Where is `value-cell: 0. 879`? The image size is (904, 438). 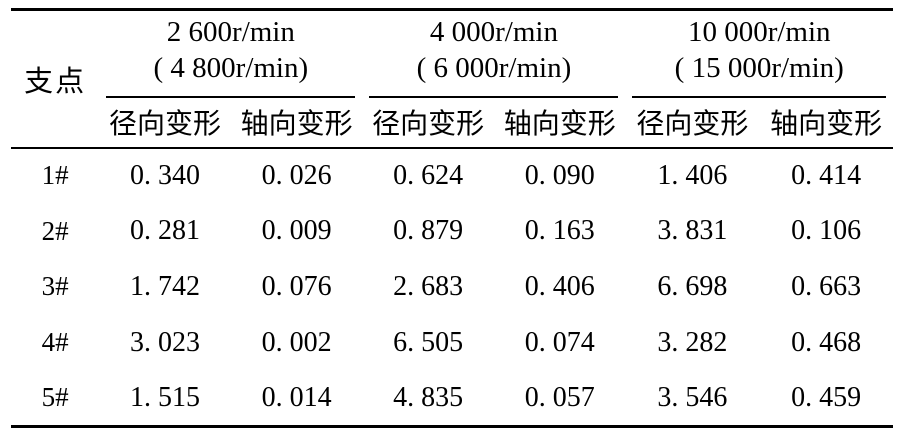
value-cell: 0. 879 is located at coordinates (428, 231).